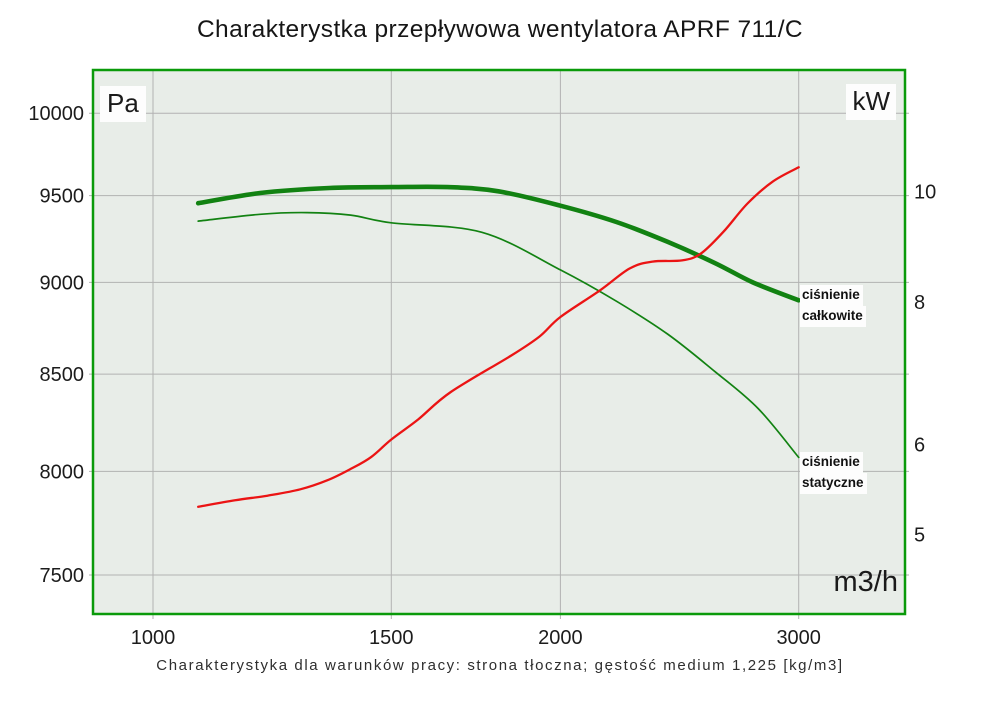 This screenshot has width=1000, height=706. Describe the element at coordinates (919, 536) in the screenshot. I see `y-right-tick-label: 5` at that location.